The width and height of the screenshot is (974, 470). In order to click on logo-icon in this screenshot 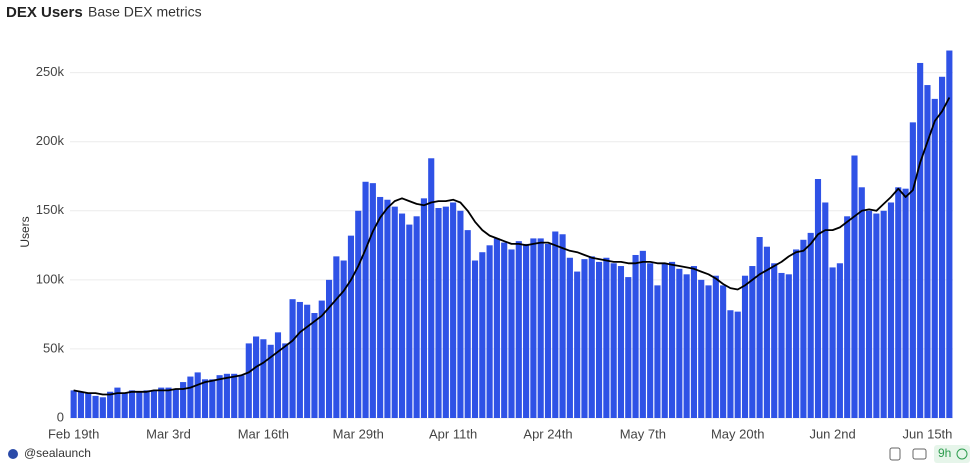, I will do `click(13, 454)`.